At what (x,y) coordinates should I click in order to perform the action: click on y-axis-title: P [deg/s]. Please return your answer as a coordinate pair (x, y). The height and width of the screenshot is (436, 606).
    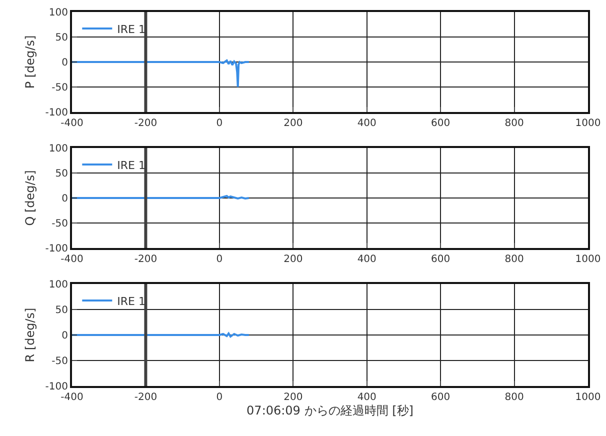
    Looking at the image, I should click on (30, 62).